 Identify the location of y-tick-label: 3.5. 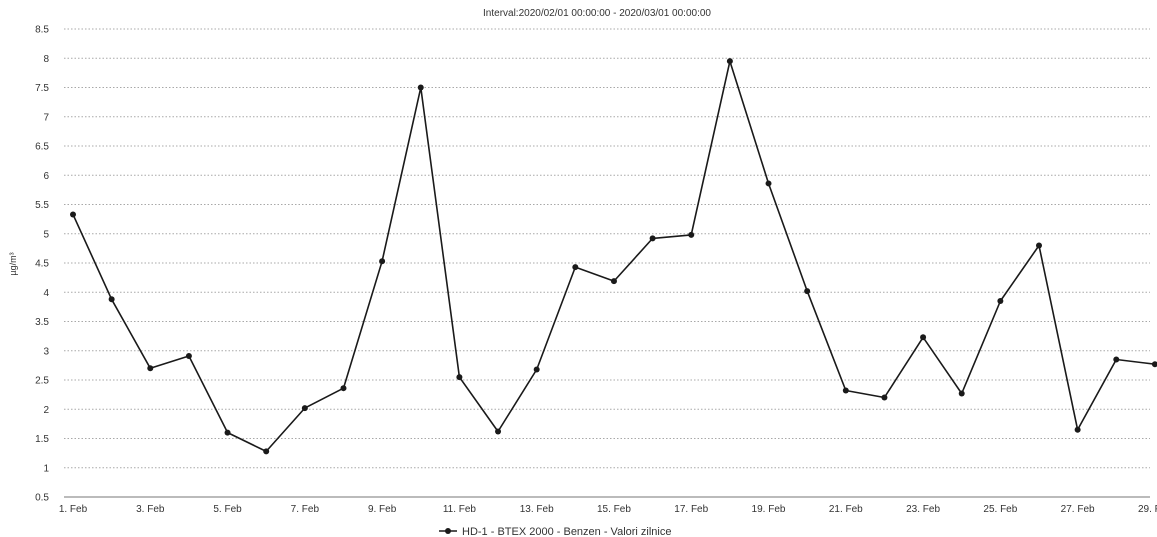
(42, 322).